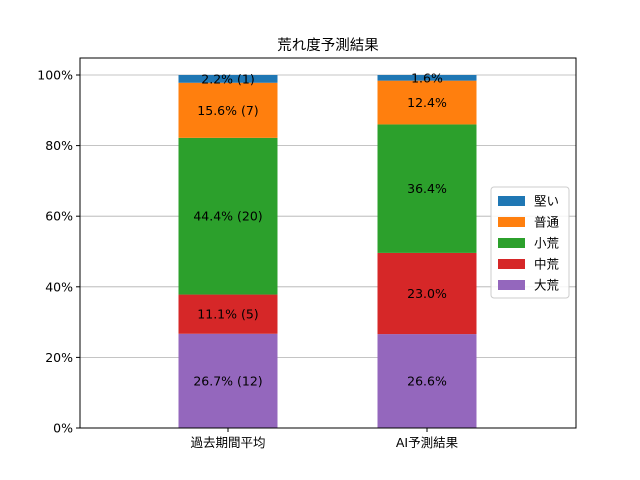  What do you see at coordinates (546, 285) in the screenshot?
I see `legend-label: 大荒` at bounding box center [546, 285].